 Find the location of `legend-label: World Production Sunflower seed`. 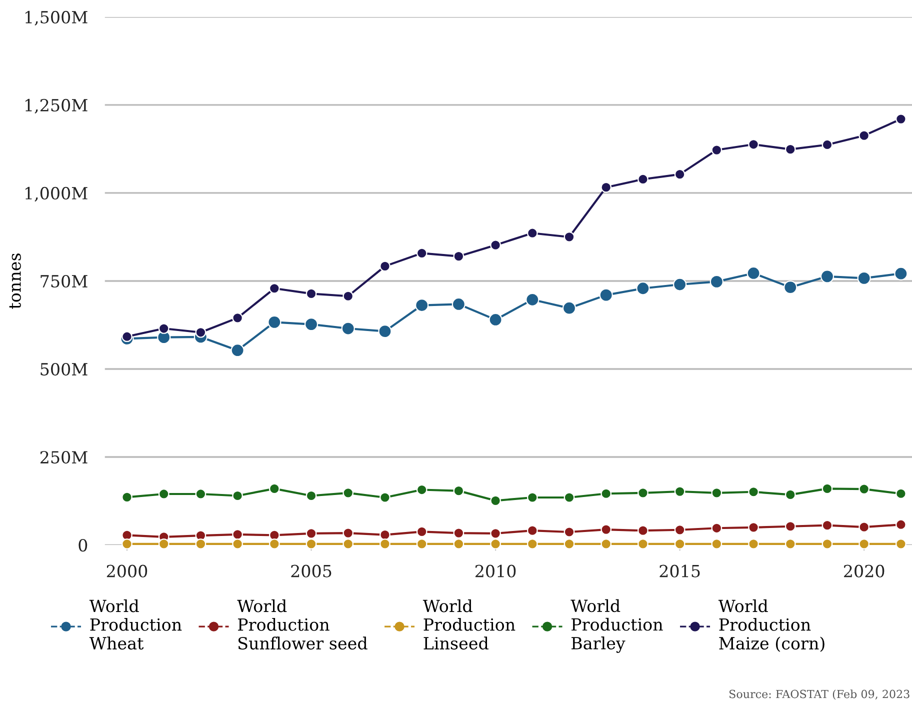

legend-label: World Production Sunflower seed is located at coordinates (302, 624).